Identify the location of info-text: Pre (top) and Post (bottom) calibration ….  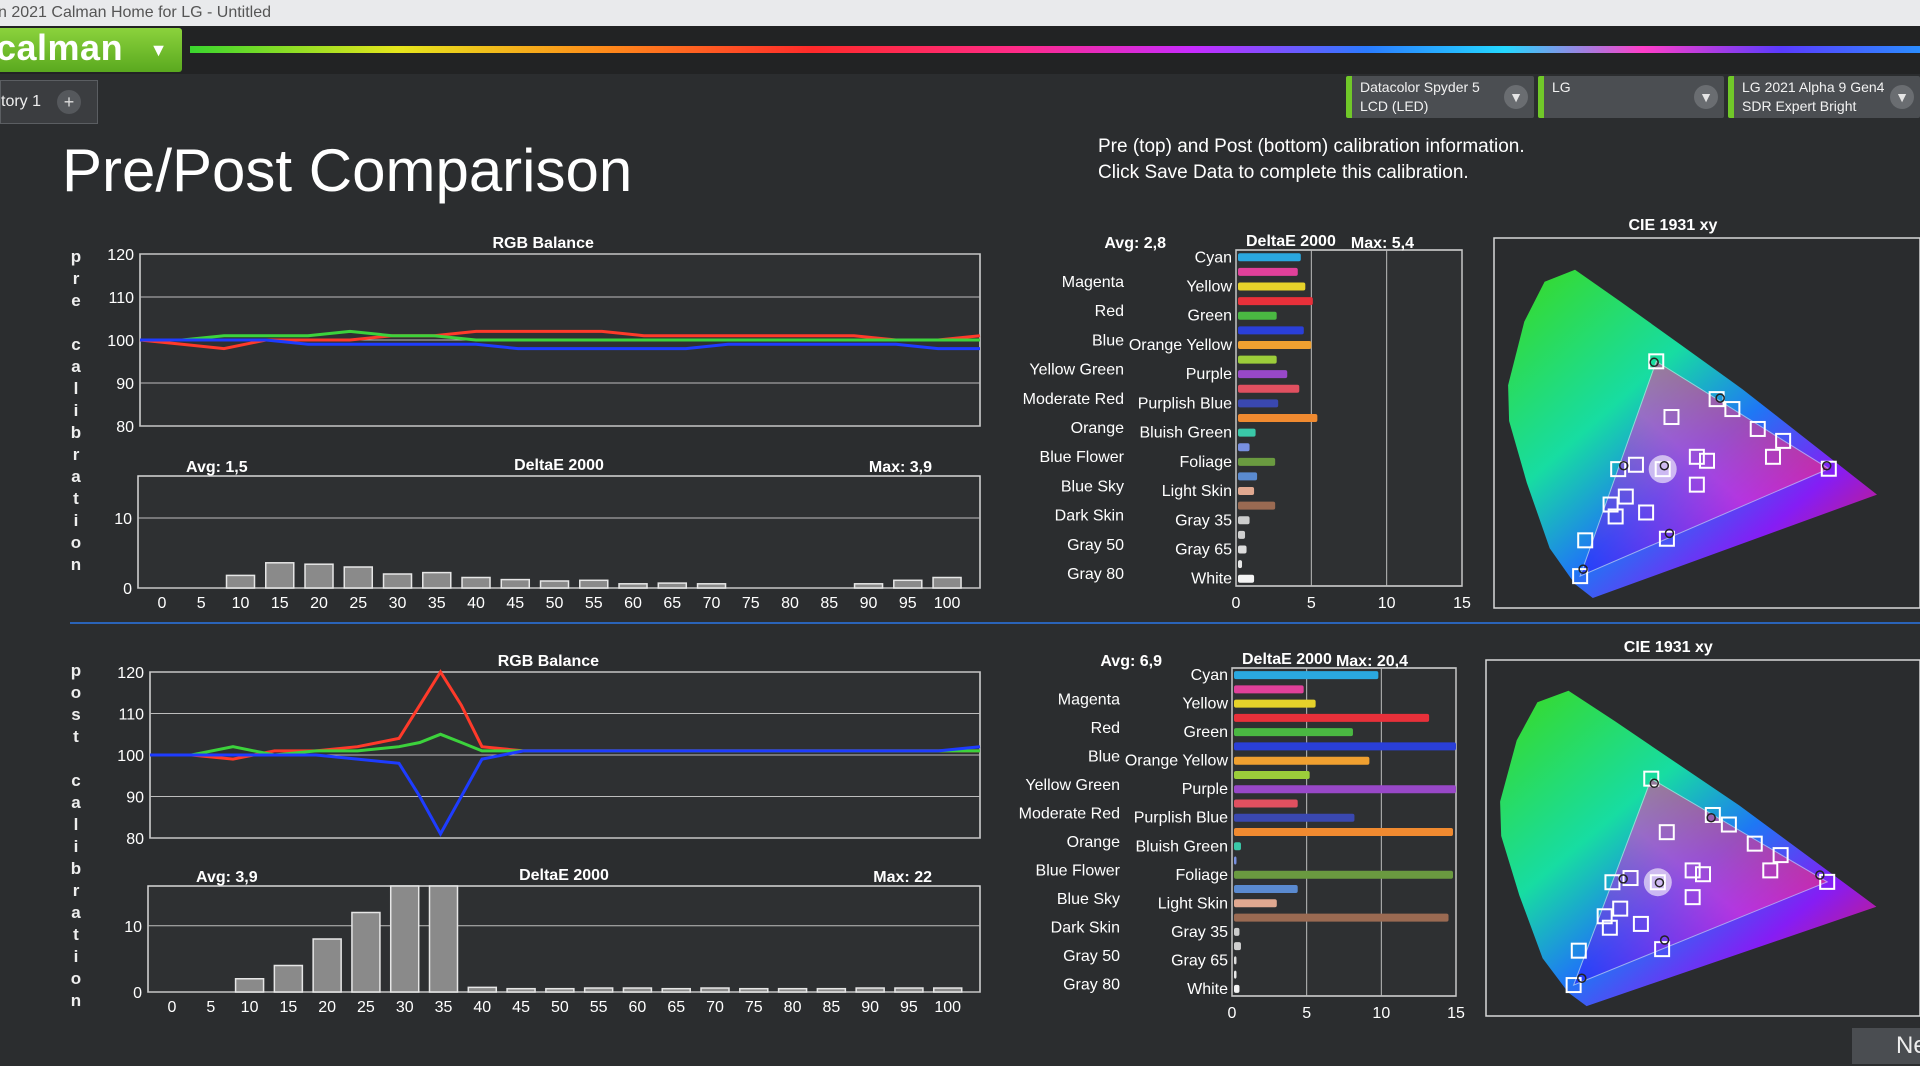
(1311, 160).